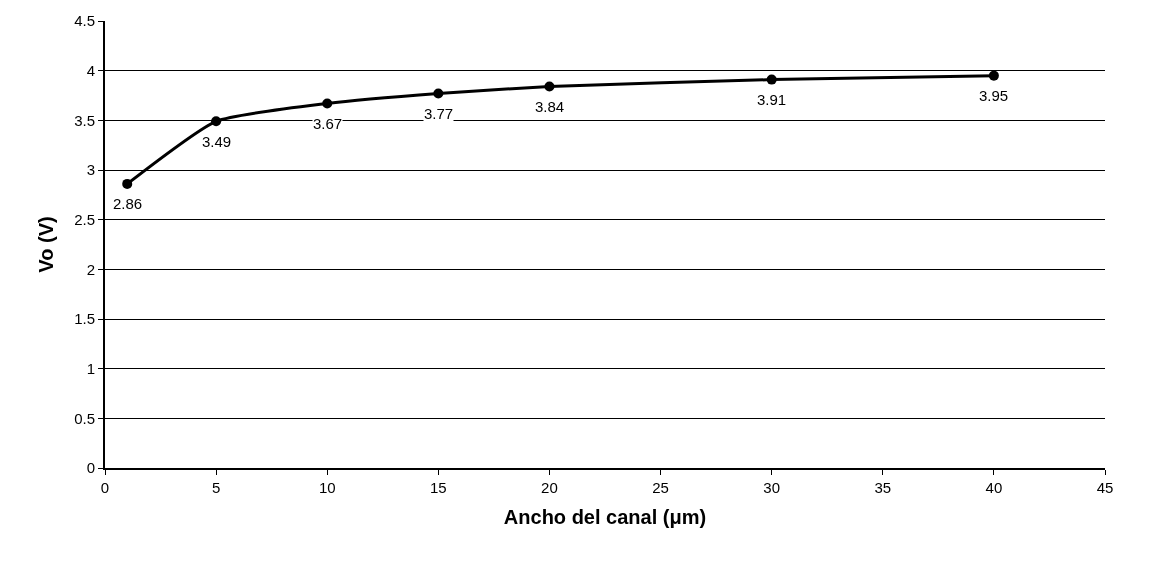 Image resolution: width=1153 pixels, height=571 pixels. I want to click on y-tick-label: 0, so click(90, 468).